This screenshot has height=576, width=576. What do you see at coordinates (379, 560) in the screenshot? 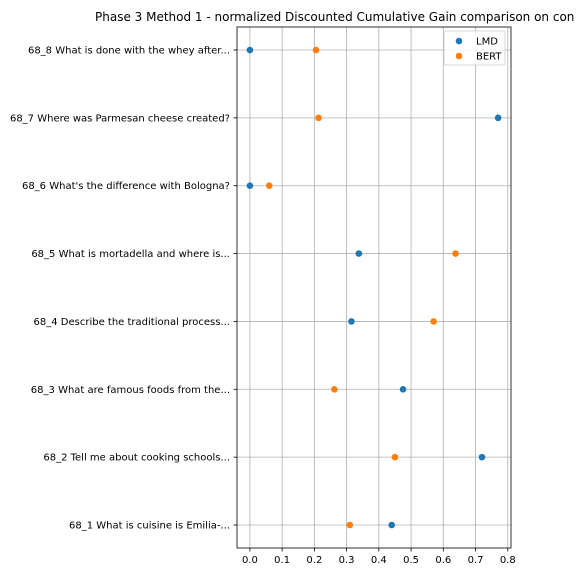
I see `x-tick-label: 0.4` at bounding box center [379, 560].